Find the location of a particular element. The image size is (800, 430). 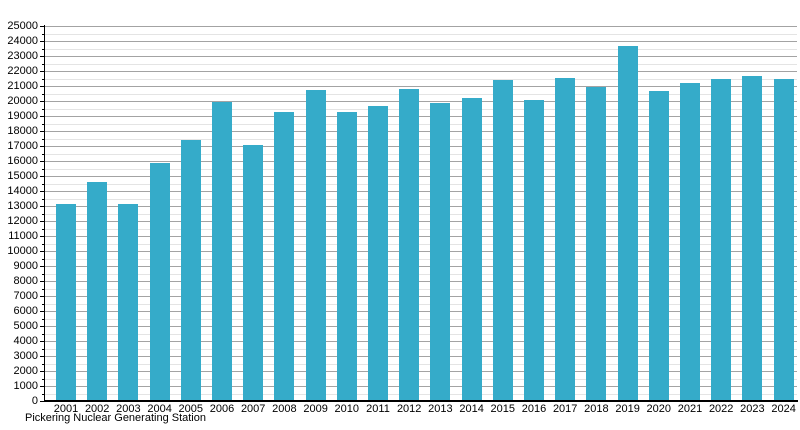

bar-2024 is located at coordinates (783, 239).